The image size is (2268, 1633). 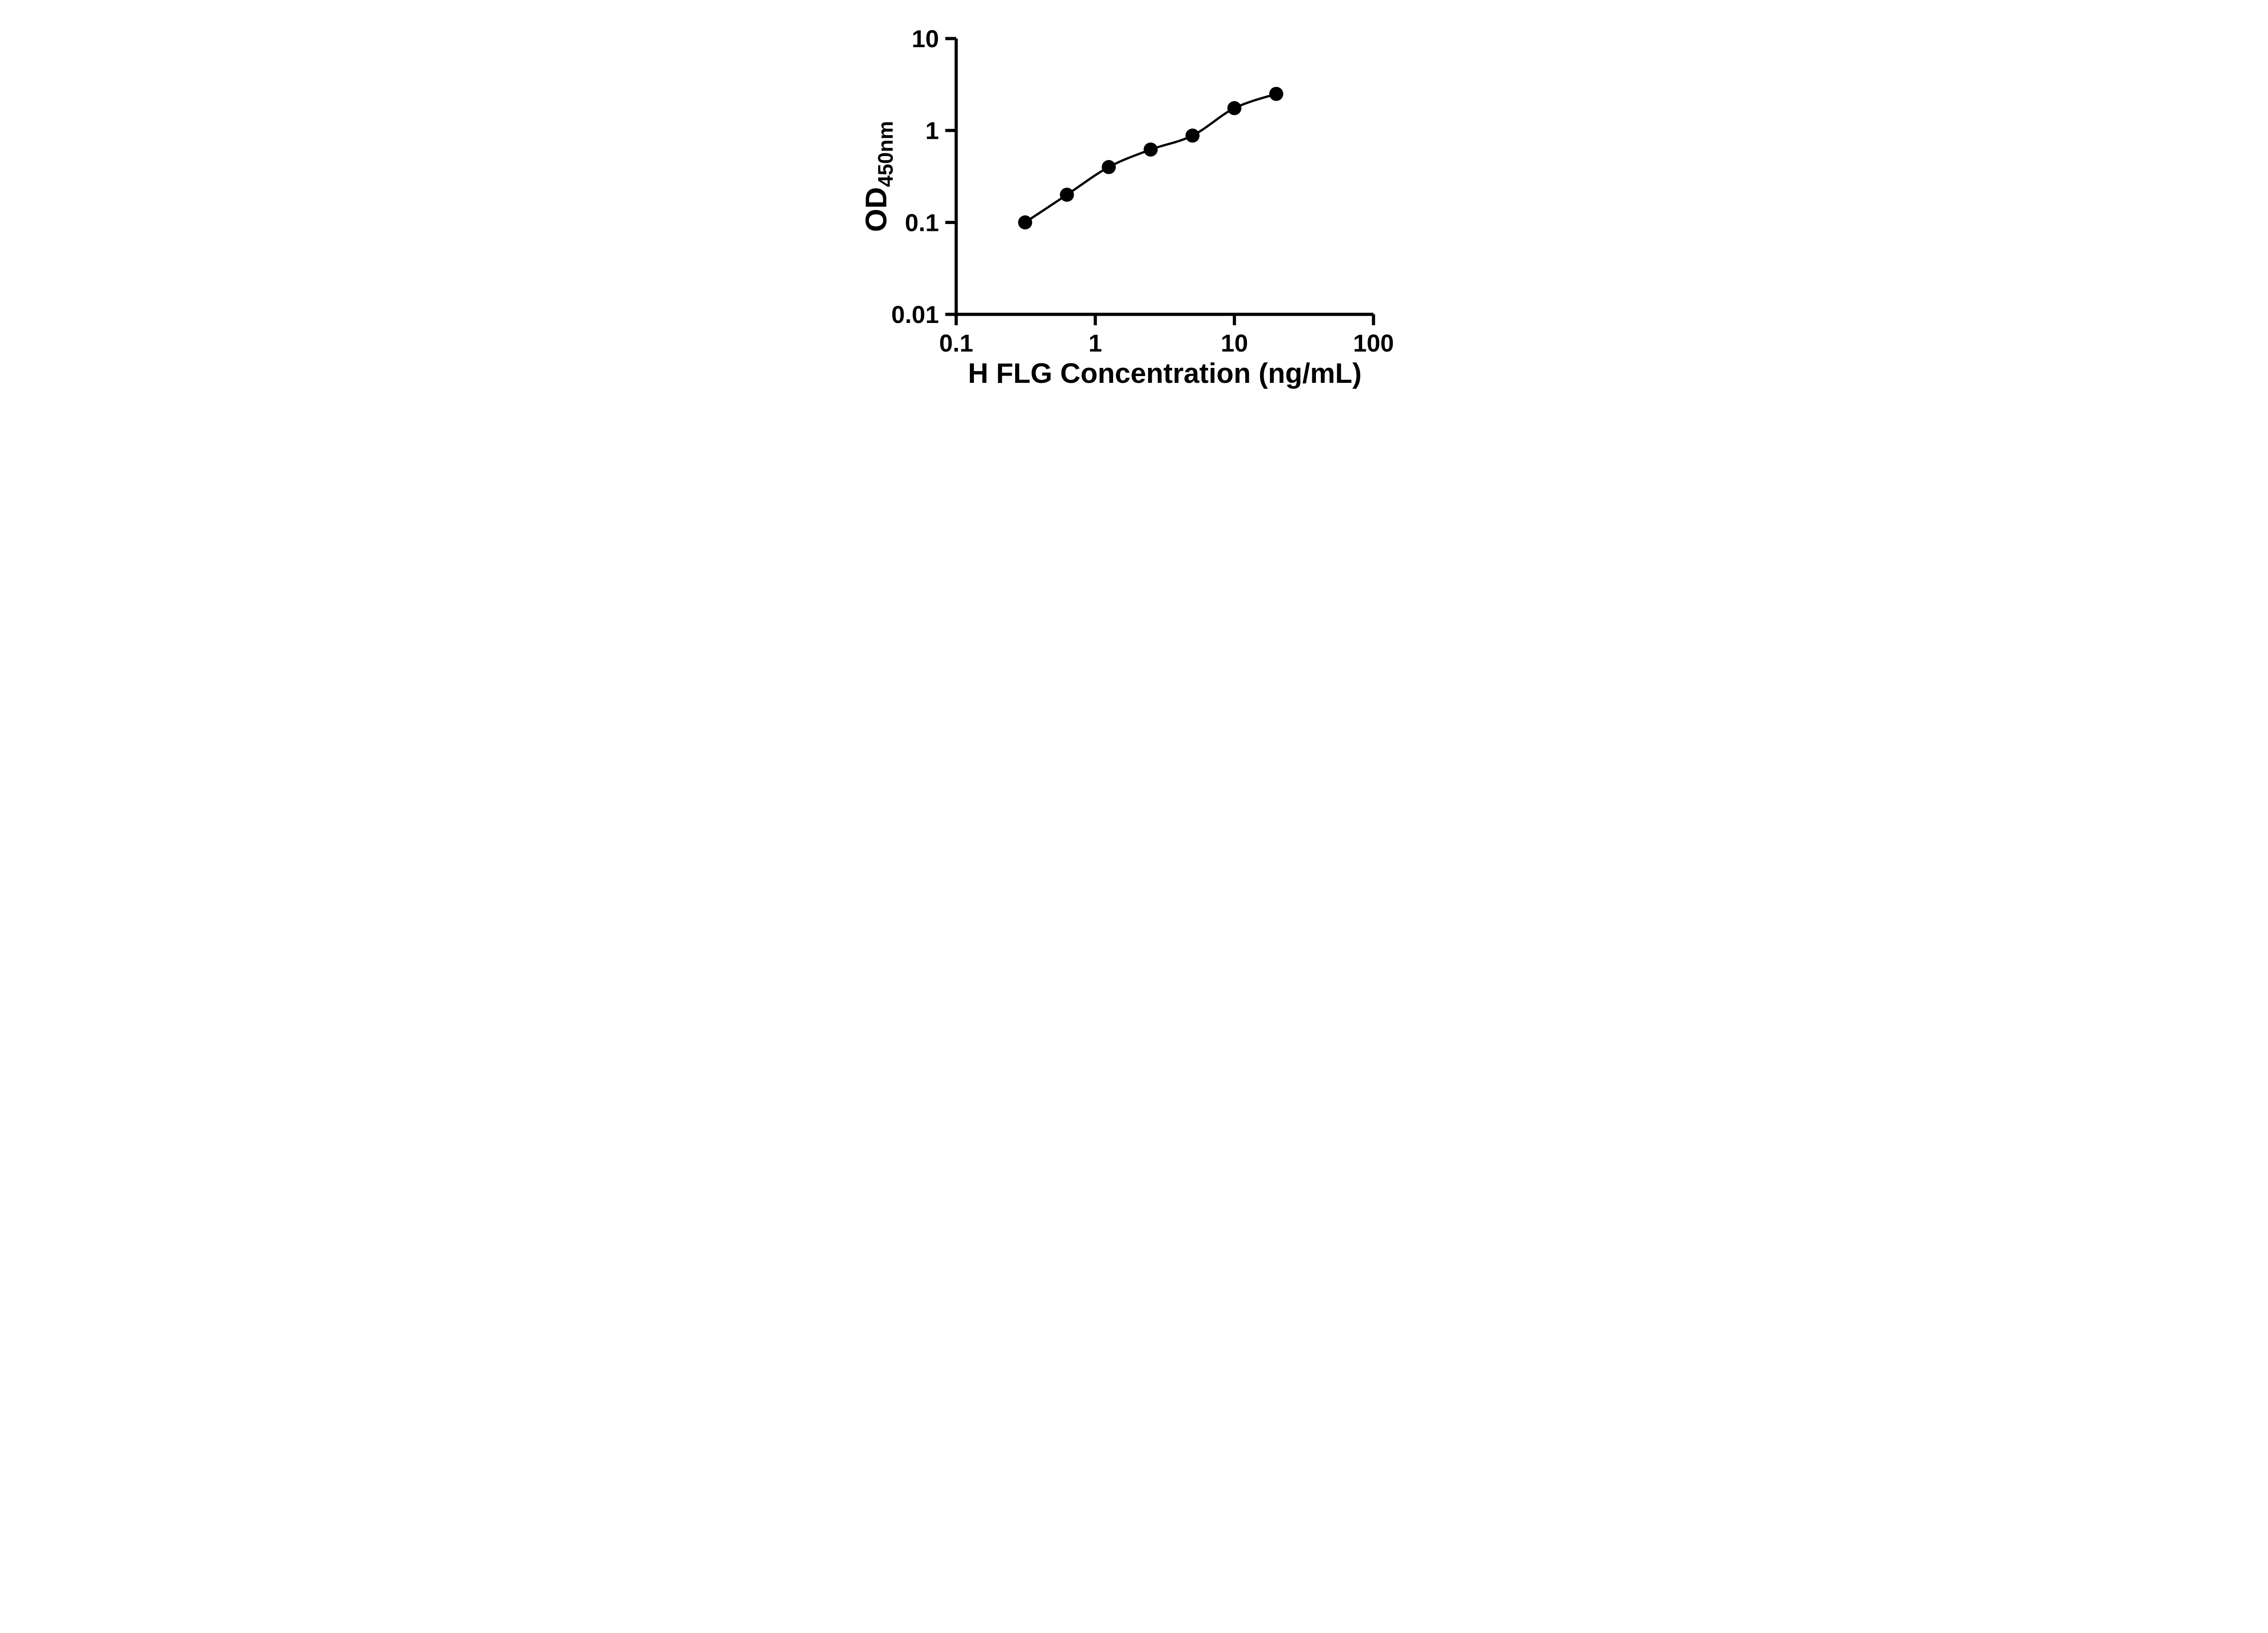 What do you see at coordinates (1165, 373) in the screenshot?
I see `x-axis-title: H FLG Concentration (ng/mL)` at bounding box center [1165, 373].